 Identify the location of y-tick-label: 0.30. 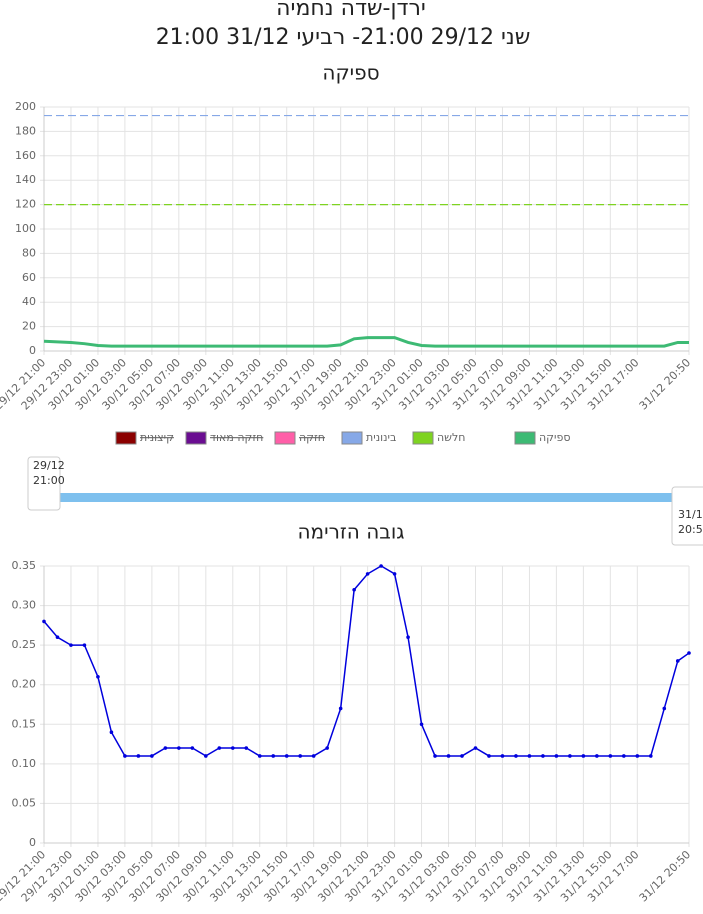
(24, 605).